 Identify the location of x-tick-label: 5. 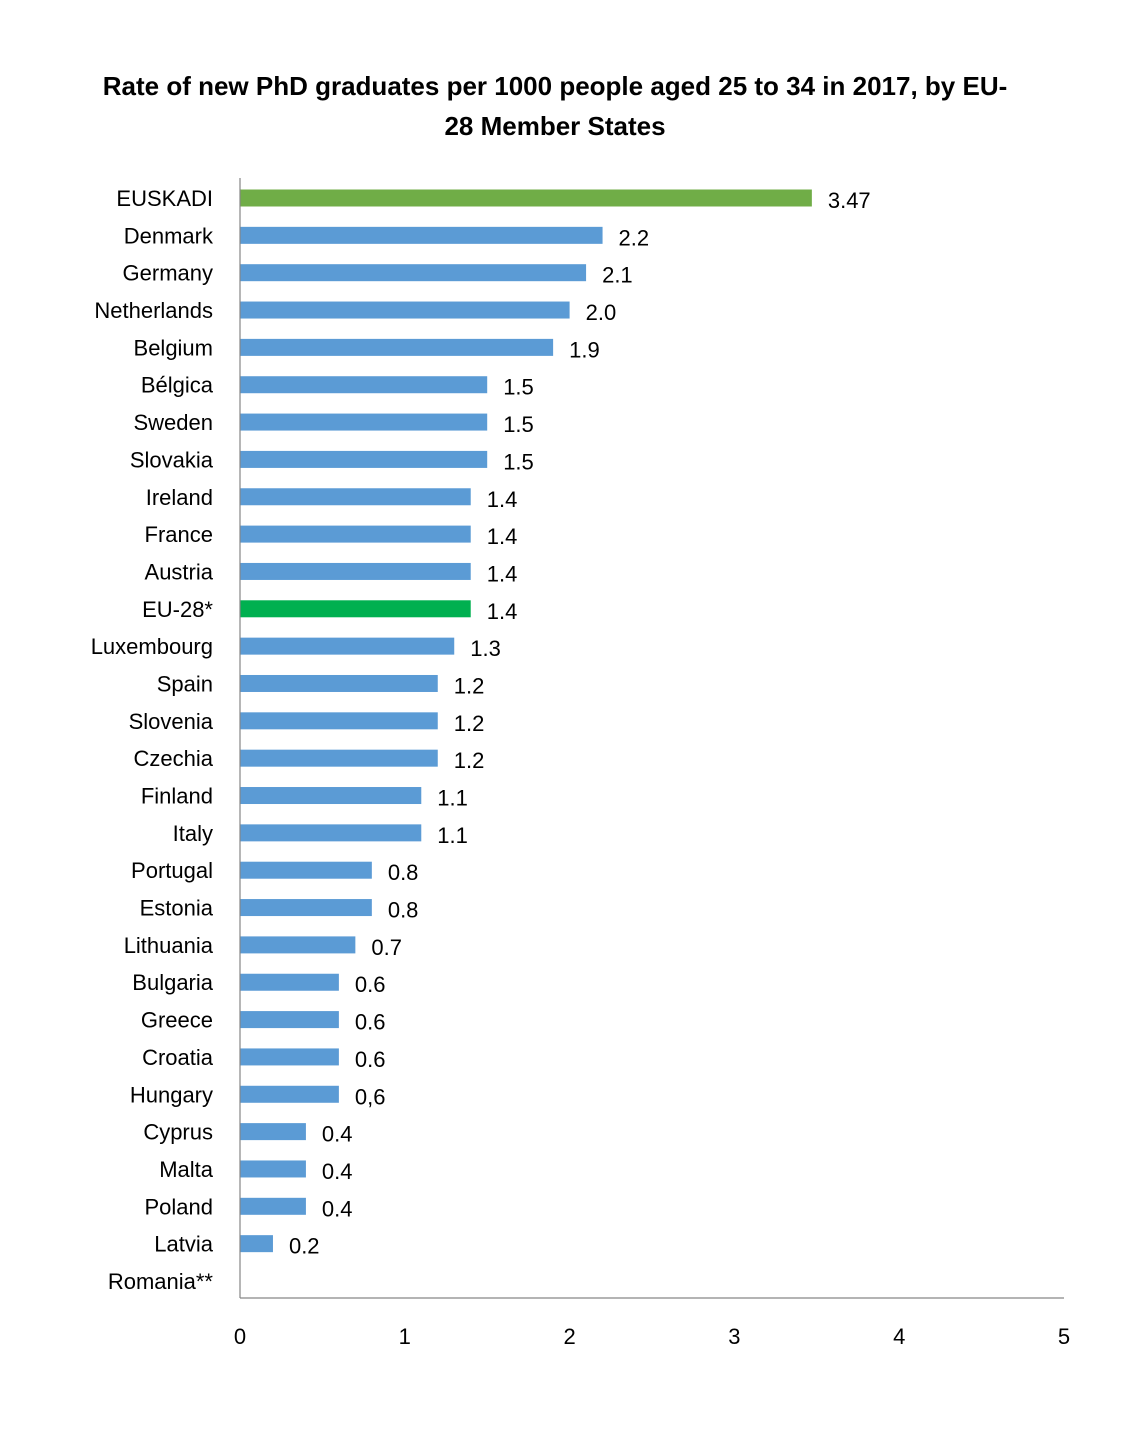
(1064, 1336).